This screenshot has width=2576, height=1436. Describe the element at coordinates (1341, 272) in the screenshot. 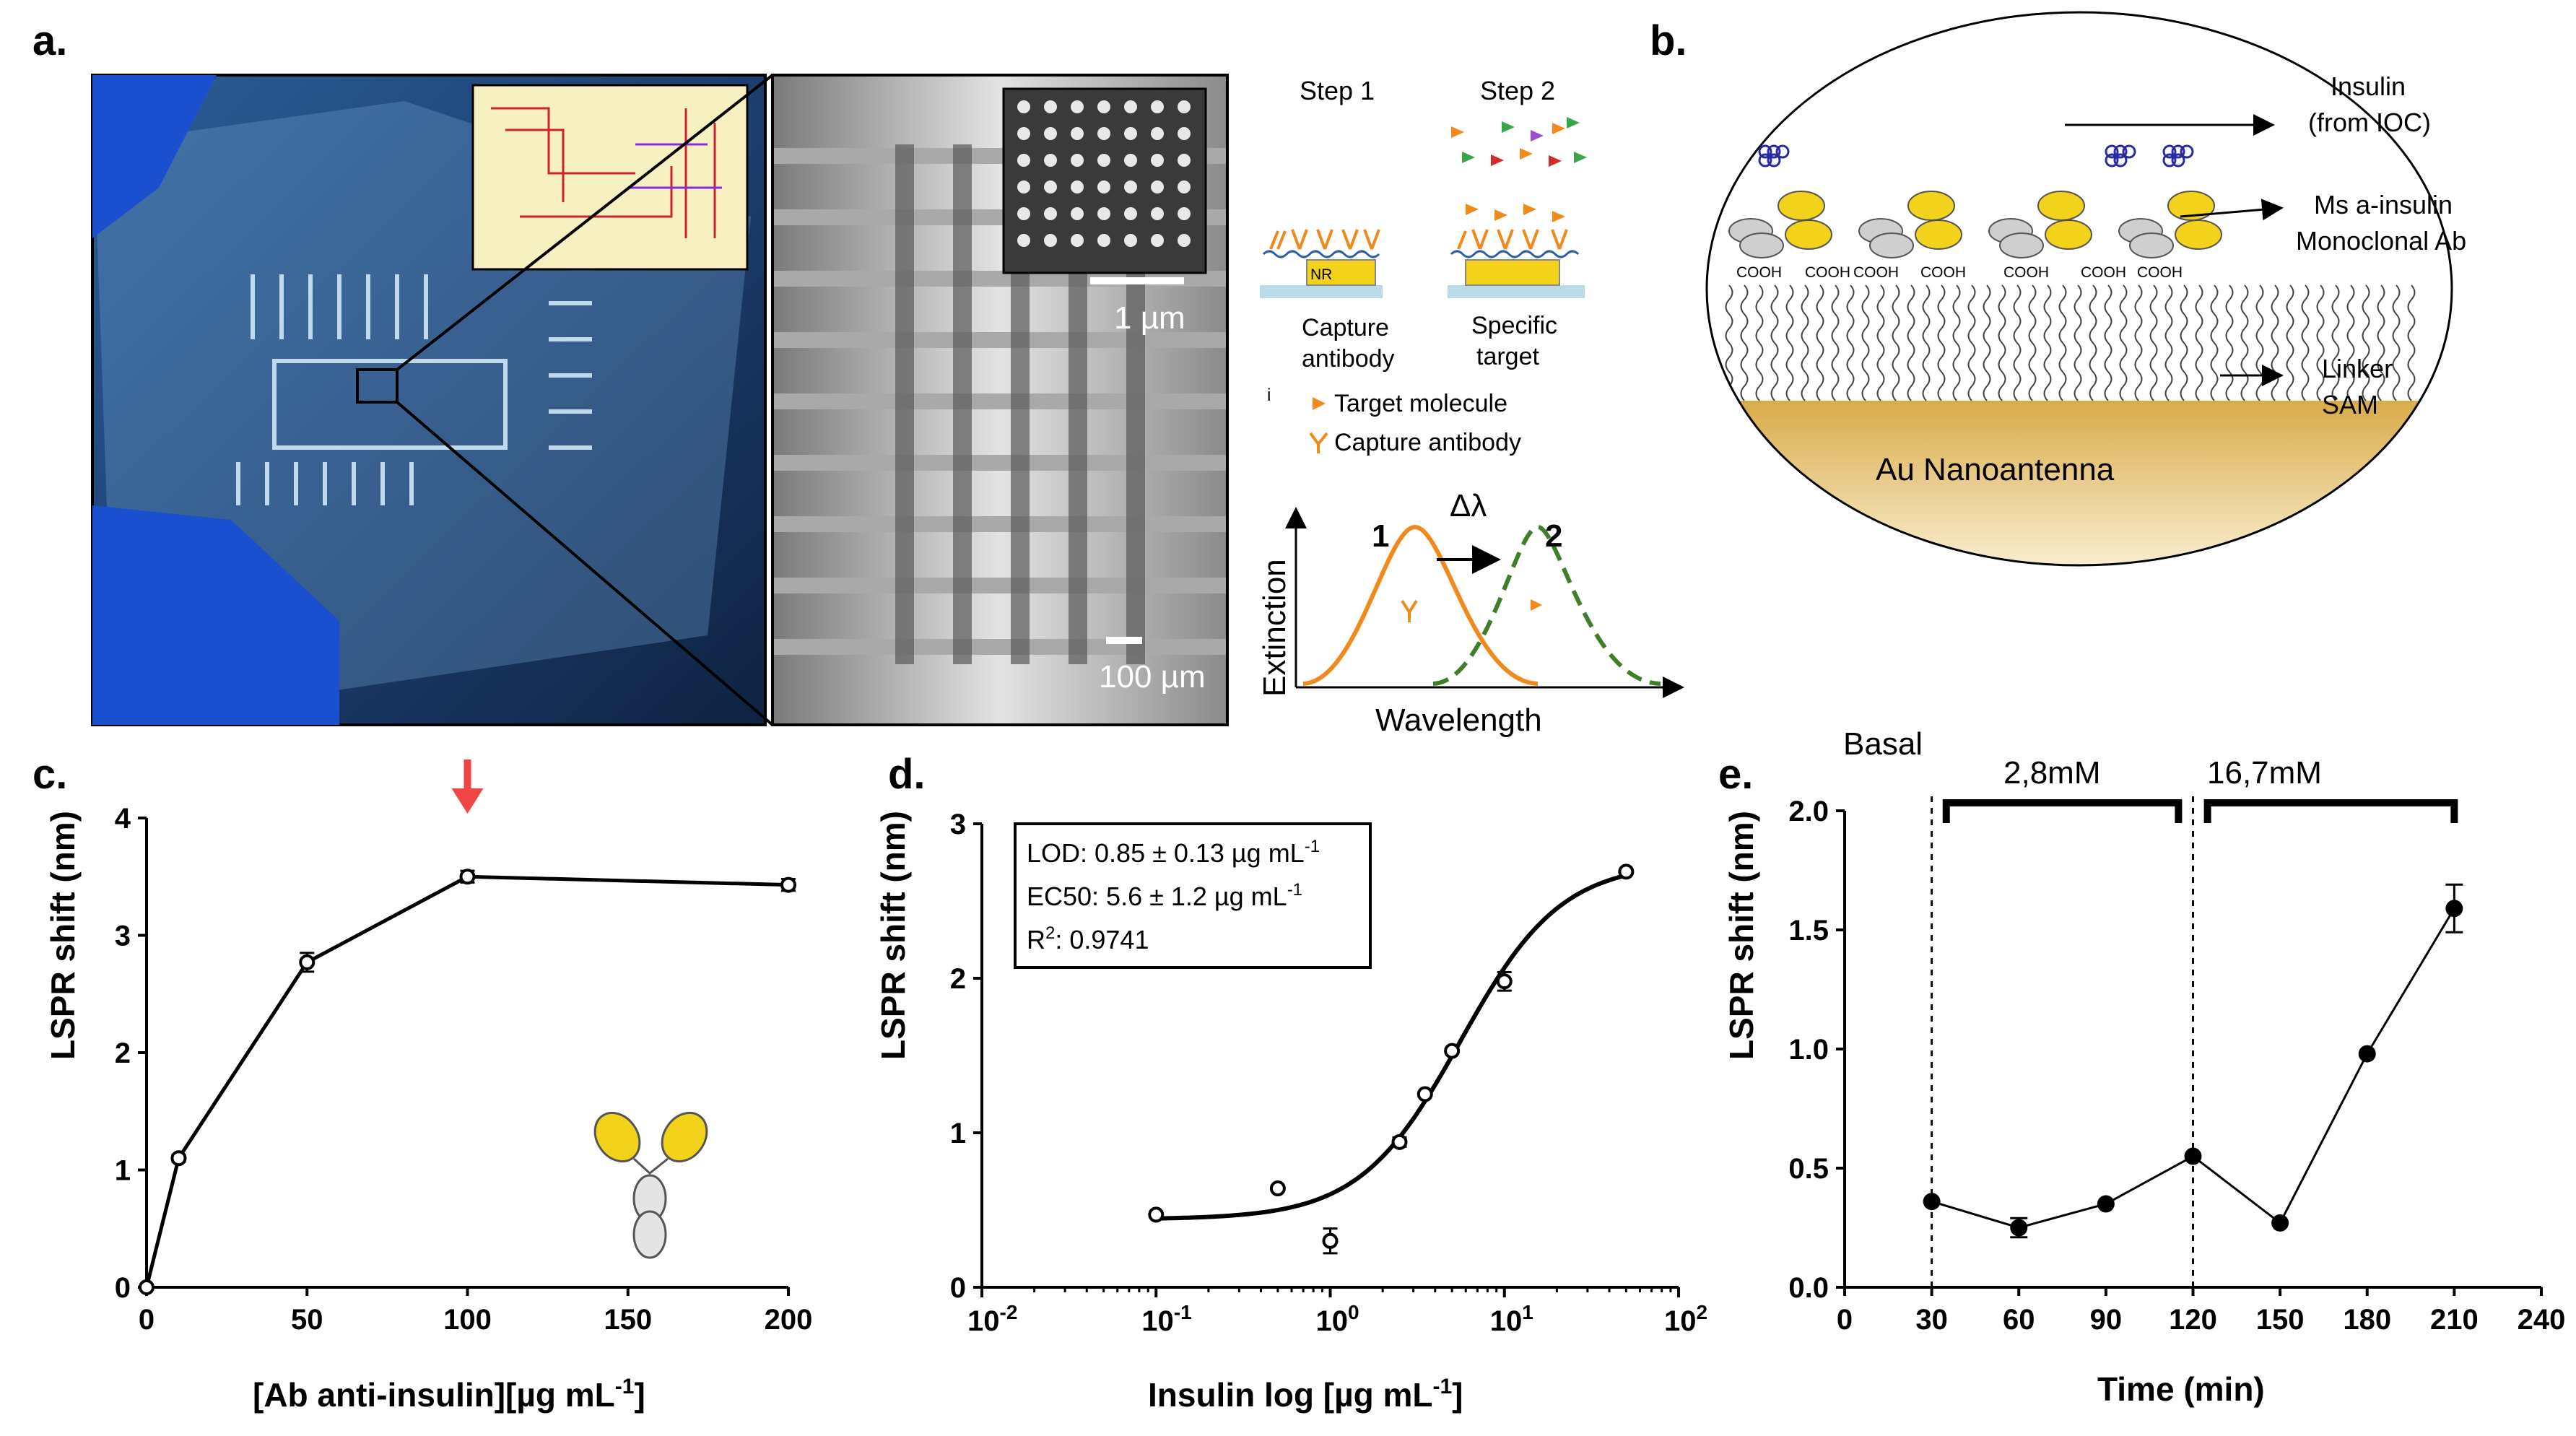

I see `step1-nanorod` at that location.